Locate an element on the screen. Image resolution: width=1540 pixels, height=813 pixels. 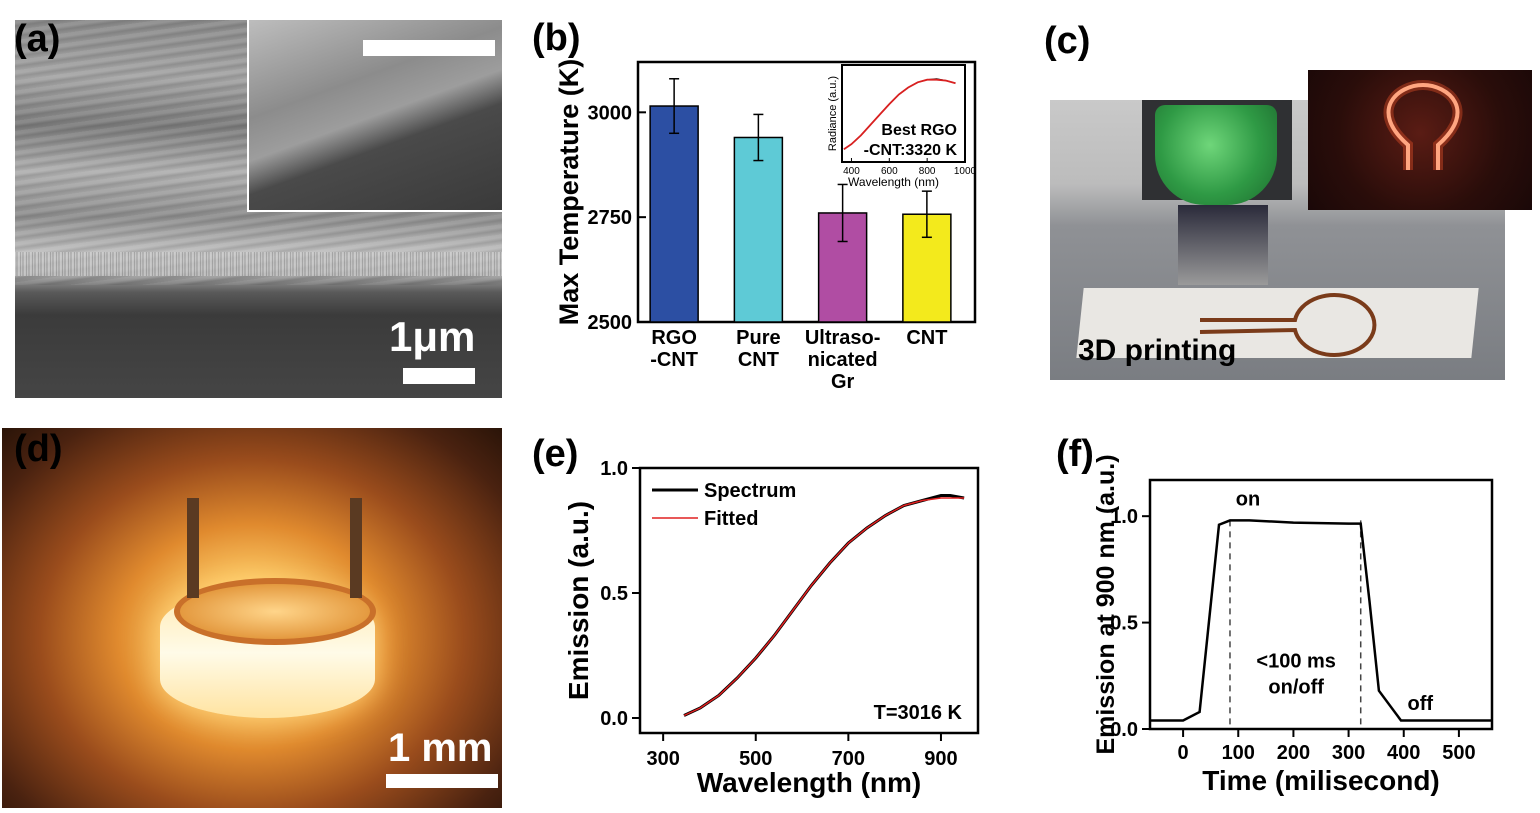
printed-filament-icon is located at coordinates (1288, 325).